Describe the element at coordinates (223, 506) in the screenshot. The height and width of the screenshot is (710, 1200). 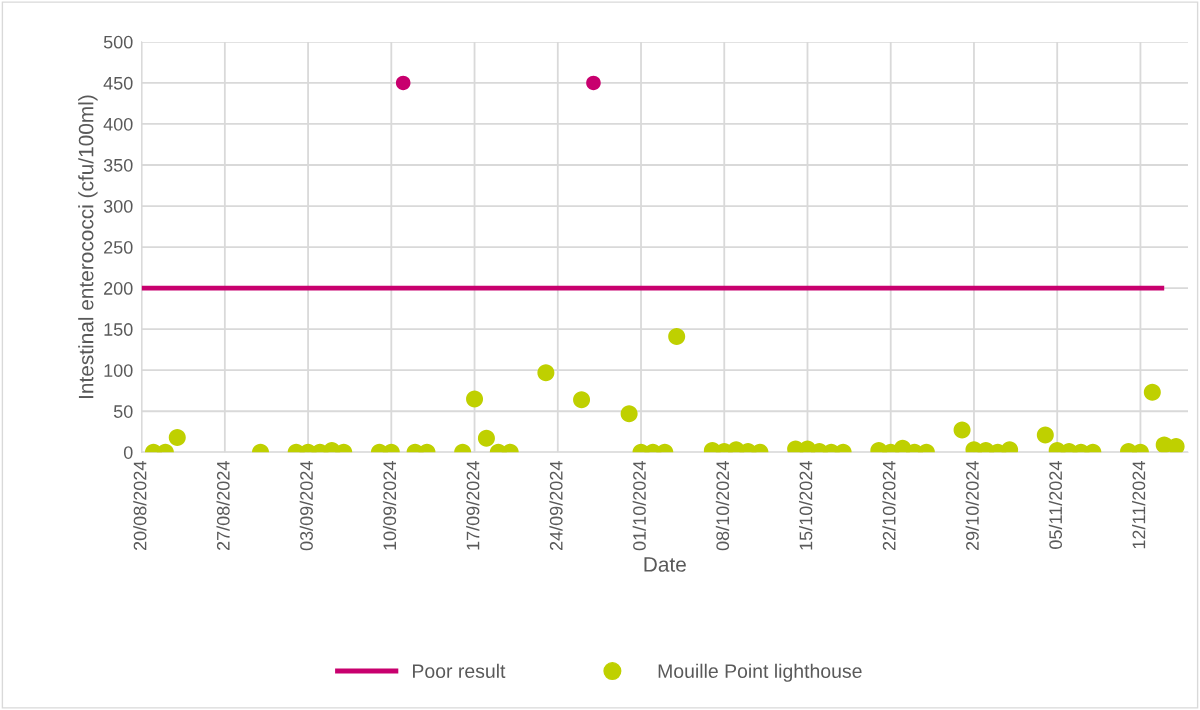
I see `x-tick-label: 27/08/2024` at that location.